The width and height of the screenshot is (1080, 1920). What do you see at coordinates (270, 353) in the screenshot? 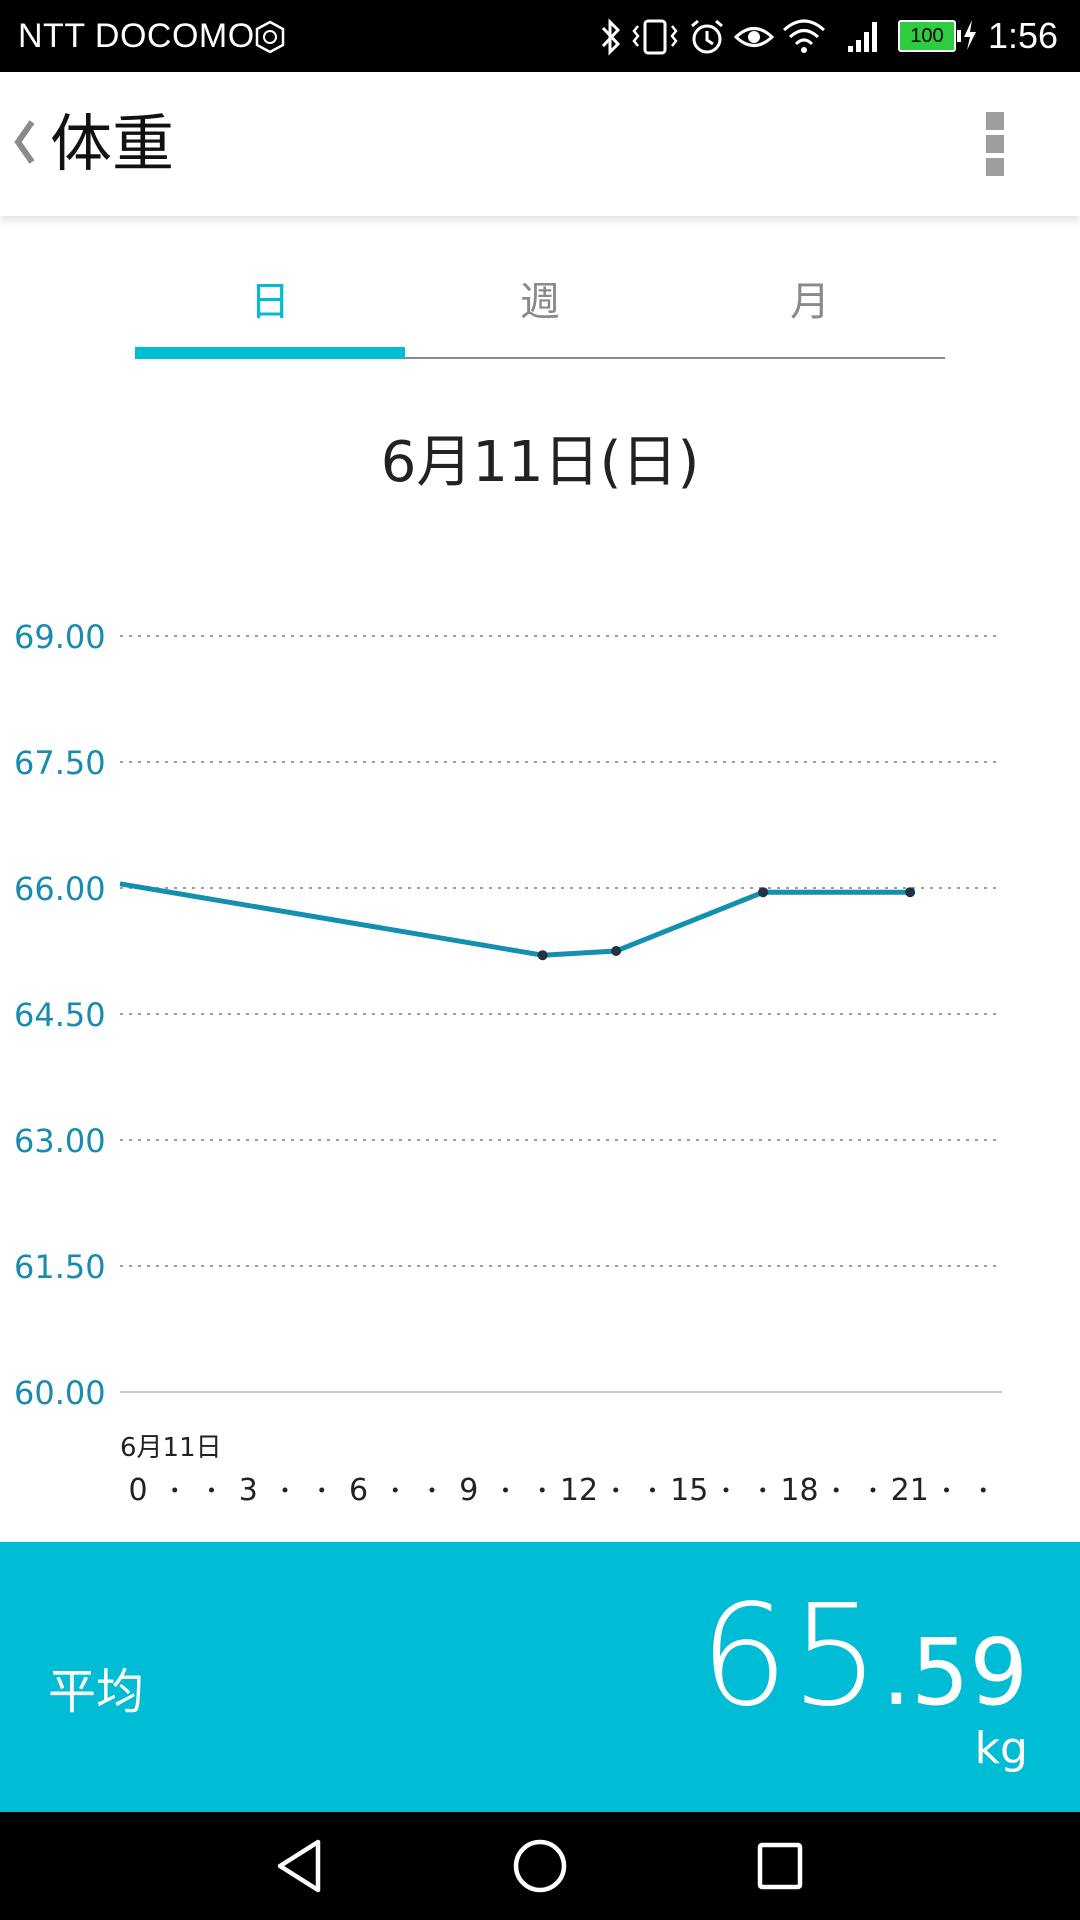
I see `tab-indicator` at bounding box center [270, 353].